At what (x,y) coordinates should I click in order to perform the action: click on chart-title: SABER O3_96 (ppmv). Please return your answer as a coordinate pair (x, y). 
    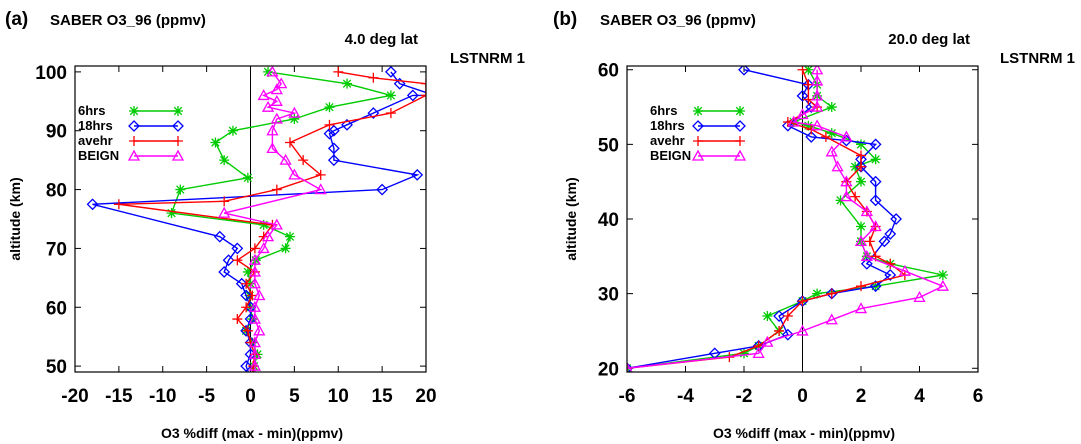
    Looking at the image, I should click on (128, 20).